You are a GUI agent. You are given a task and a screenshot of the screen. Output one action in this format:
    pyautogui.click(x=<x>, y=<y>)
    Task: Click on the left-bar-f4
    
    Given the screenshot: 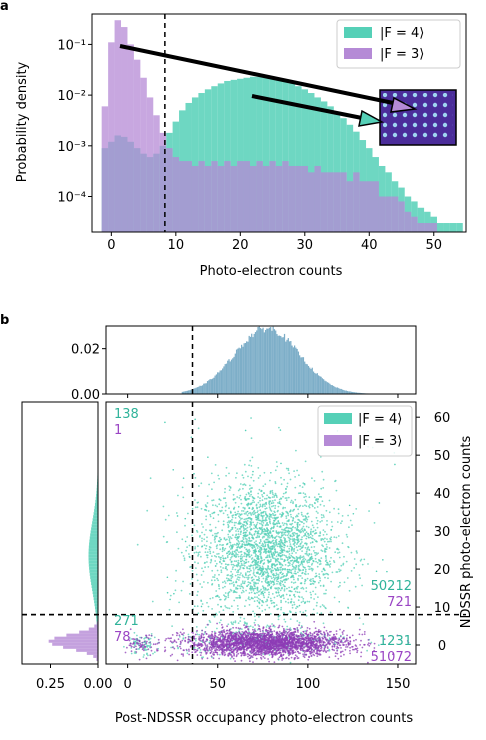 What is the action you would take?
    pyautogui.click(x=94, y=577)
    